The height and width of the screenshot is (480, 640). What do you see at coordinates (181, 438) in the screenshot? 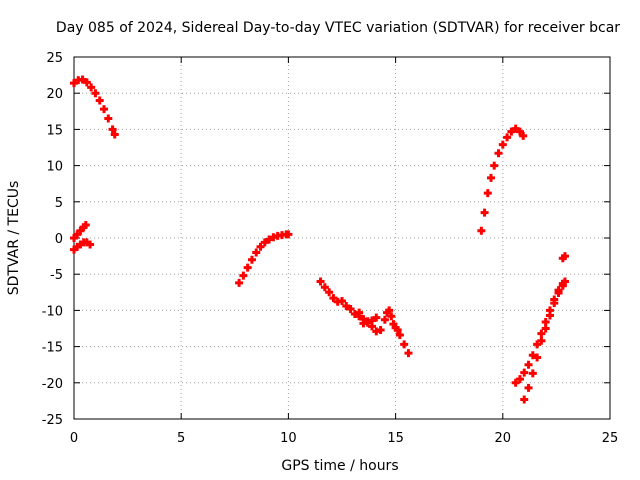
I see `x-tick-label: 5` at bounding box center [181, 438].